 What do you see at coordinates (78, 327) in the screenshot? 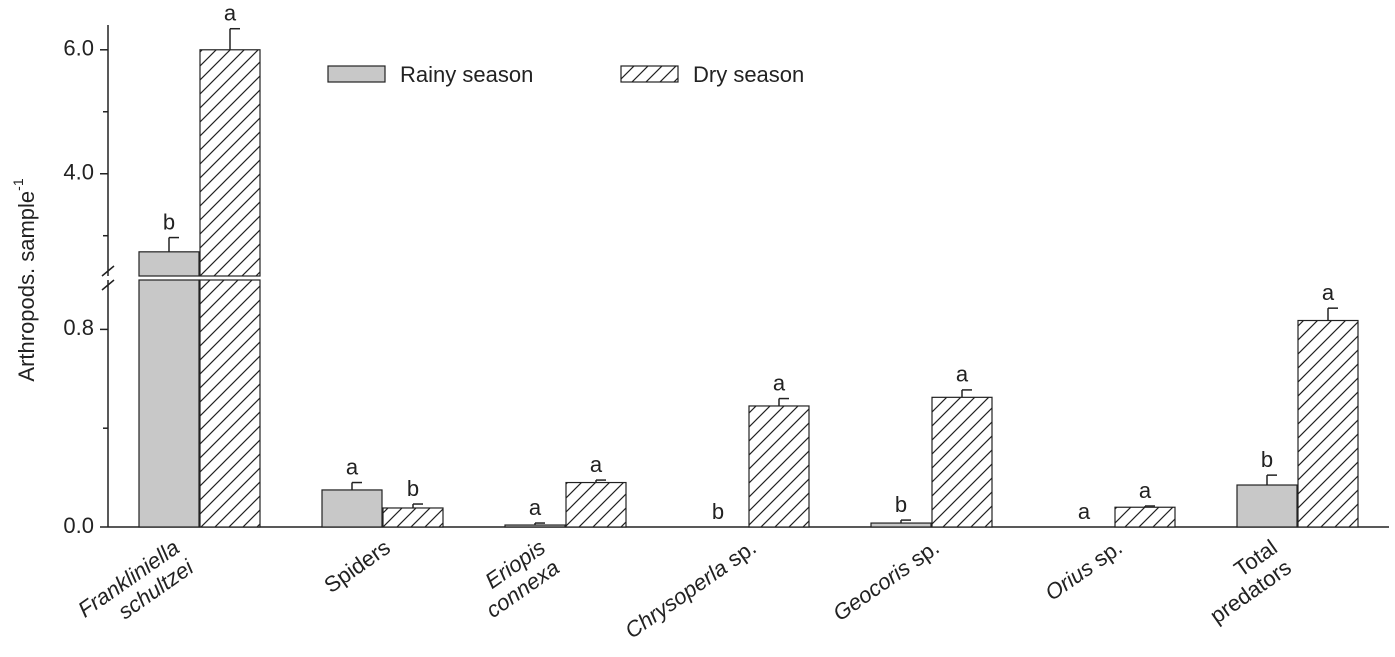
I see `y-tick-label: 0.8` at bounding box center [78, 327].